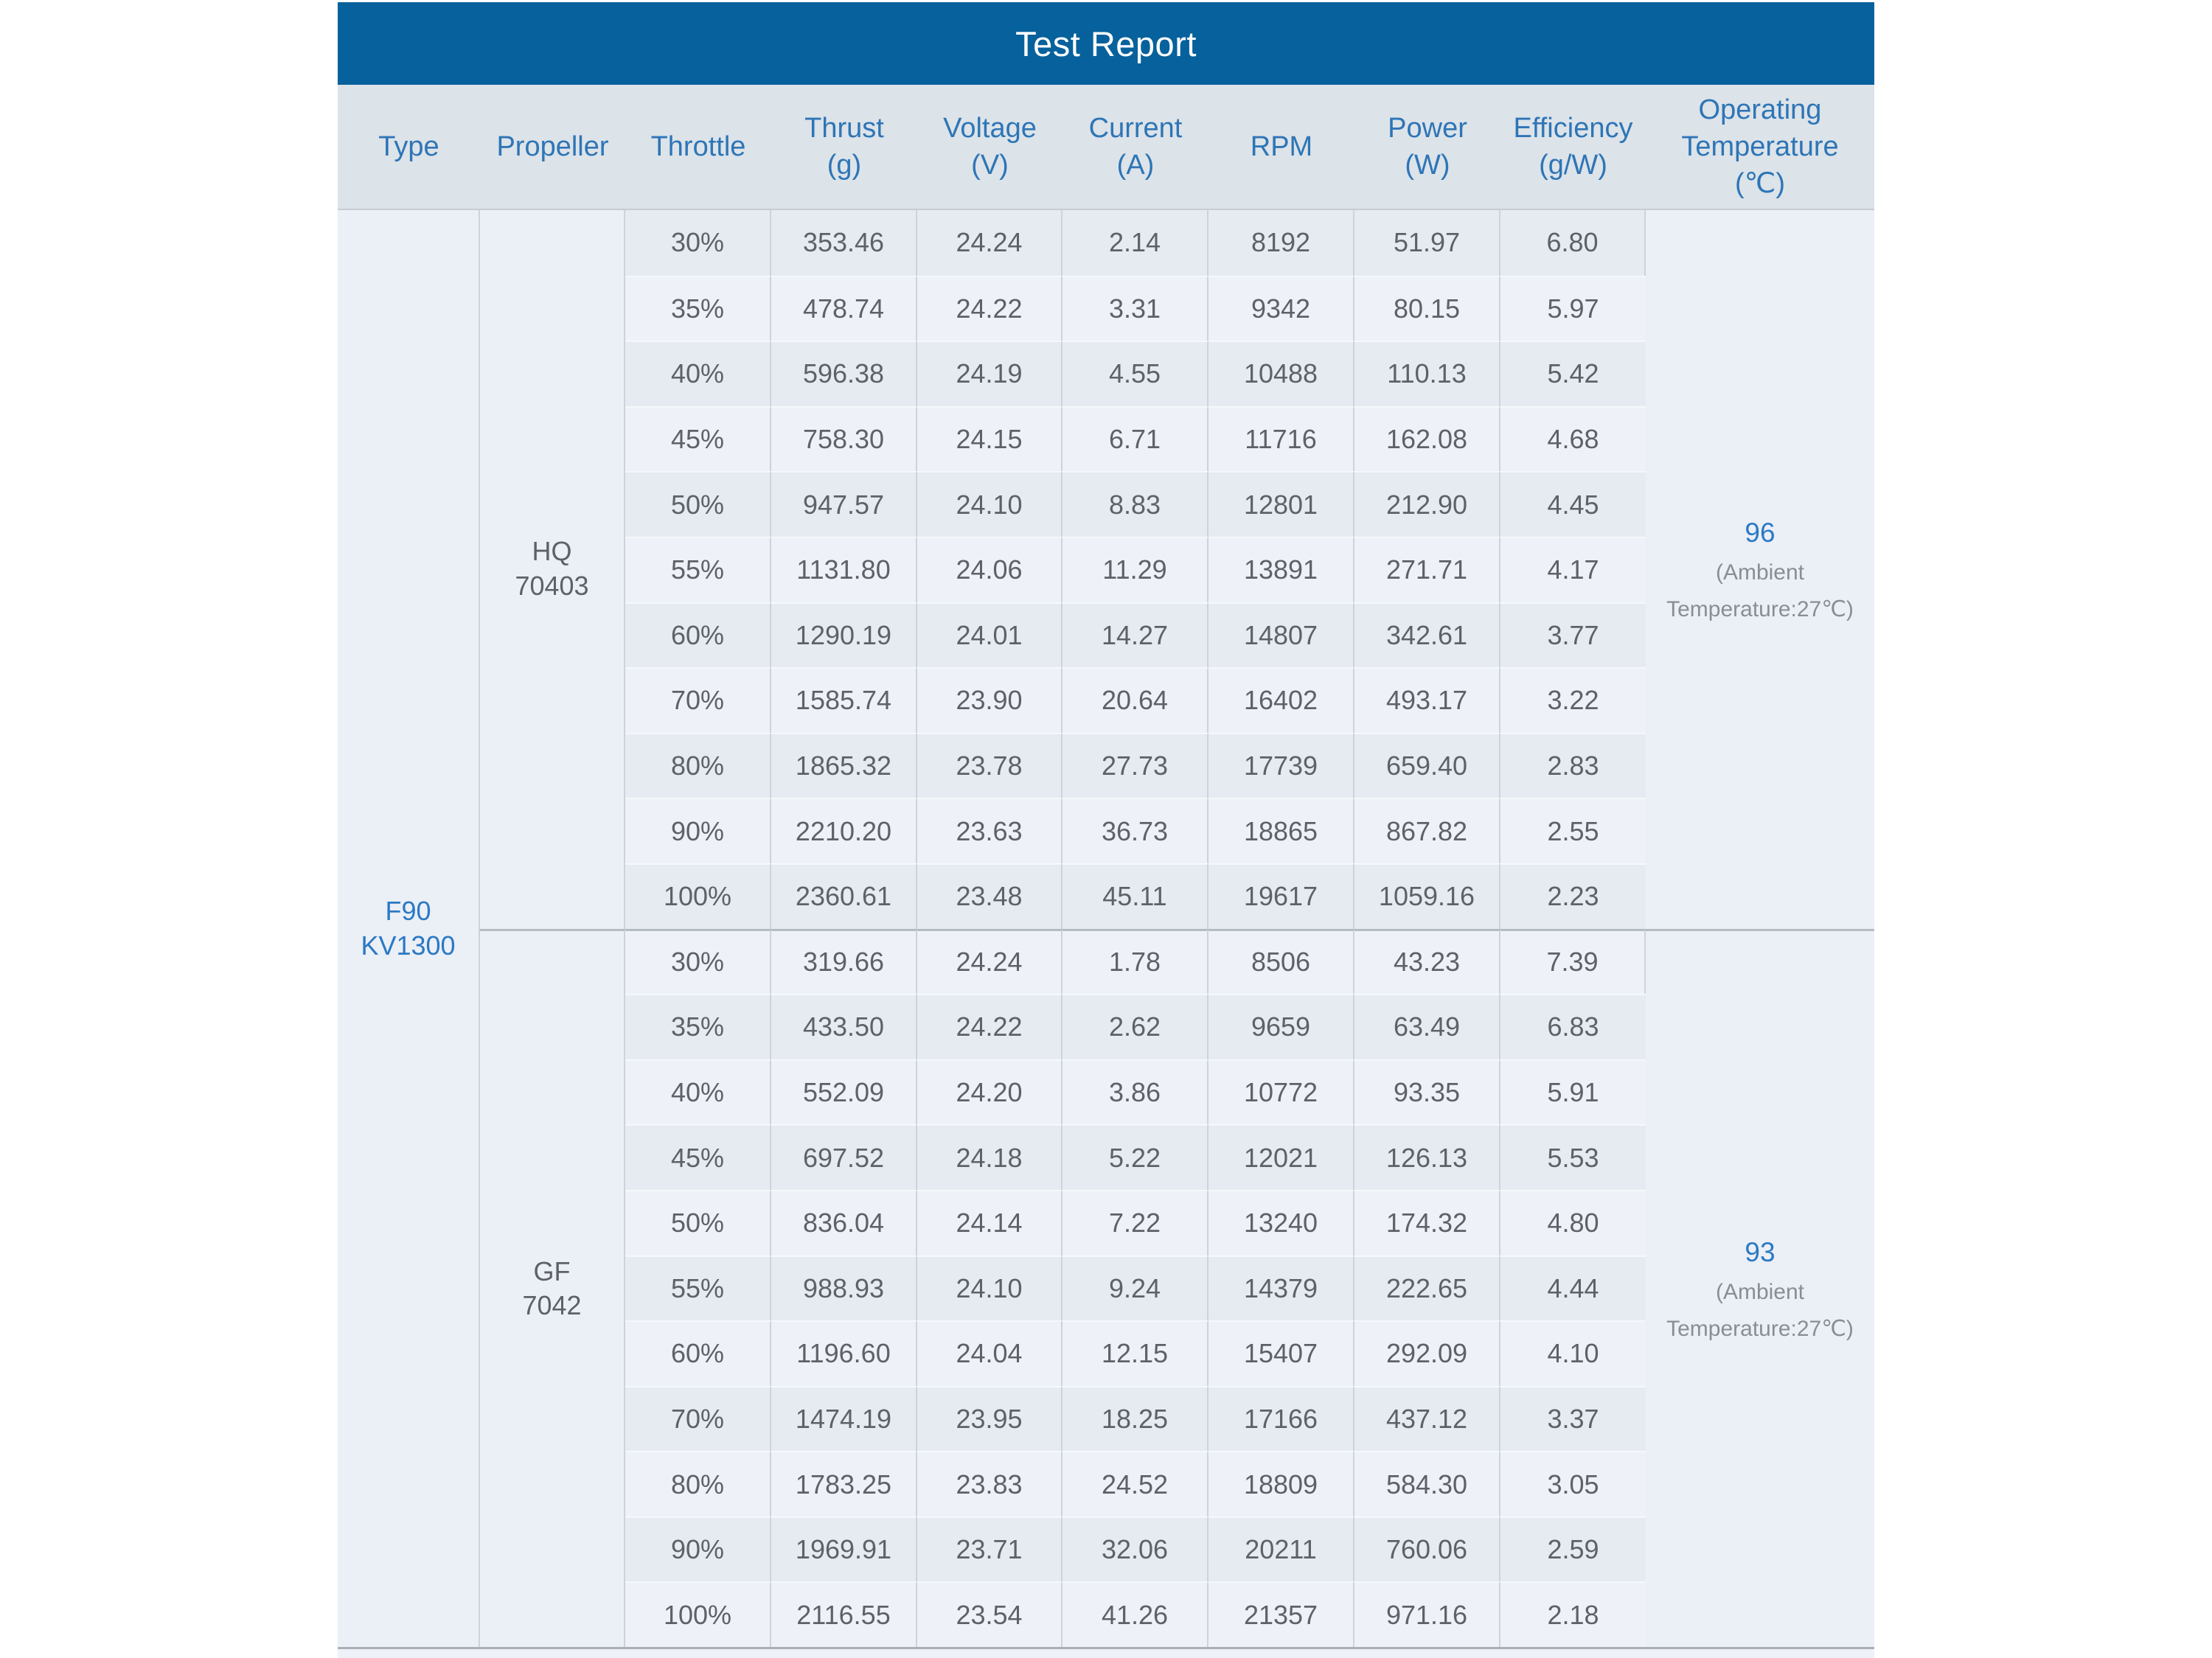 The image size is (2212, 1658). I want to click on table-row: 100% 2360.61 23.48 45.11 19617 1059.16 2.23, so click(1106, 896).